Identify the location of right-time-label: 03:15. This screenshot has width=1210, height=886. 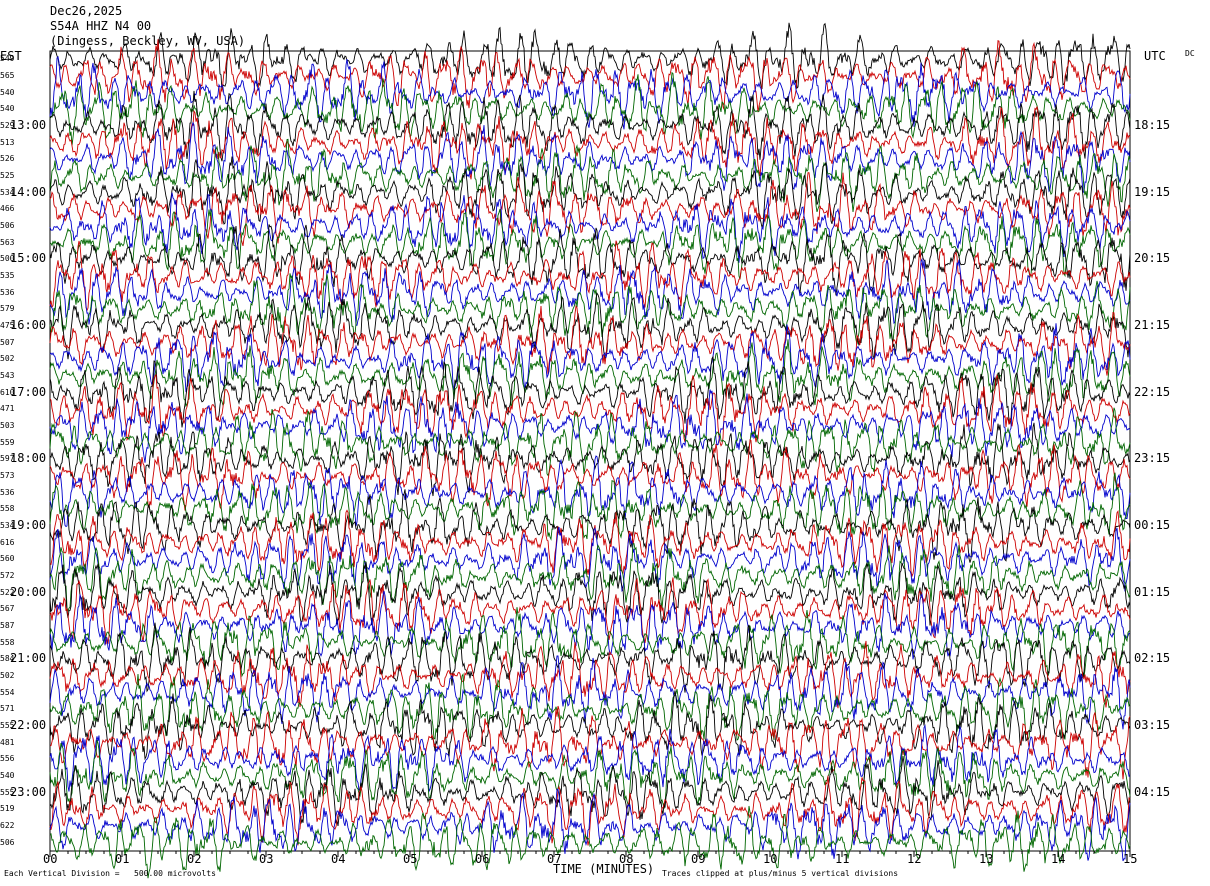
(1152, 725).